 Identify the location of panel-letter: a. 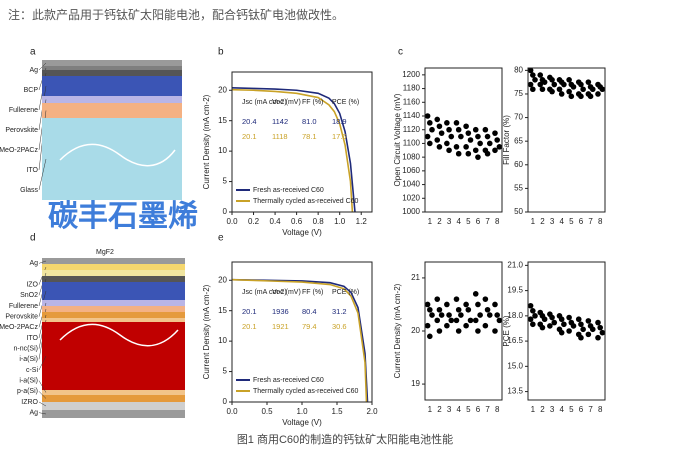
(33, 52).